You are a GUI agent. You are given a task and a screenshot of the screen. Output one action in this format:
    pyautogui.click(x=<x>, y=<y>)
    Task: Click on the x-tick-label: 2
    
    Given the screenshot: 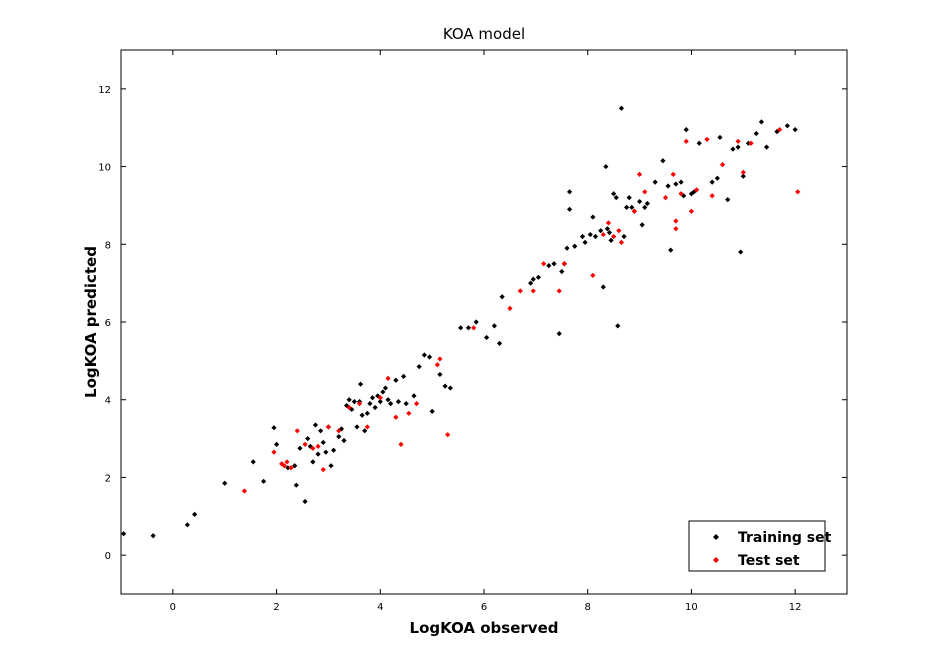 What is the action you would take?
    pyautogui.click(x=276, y=607)
    